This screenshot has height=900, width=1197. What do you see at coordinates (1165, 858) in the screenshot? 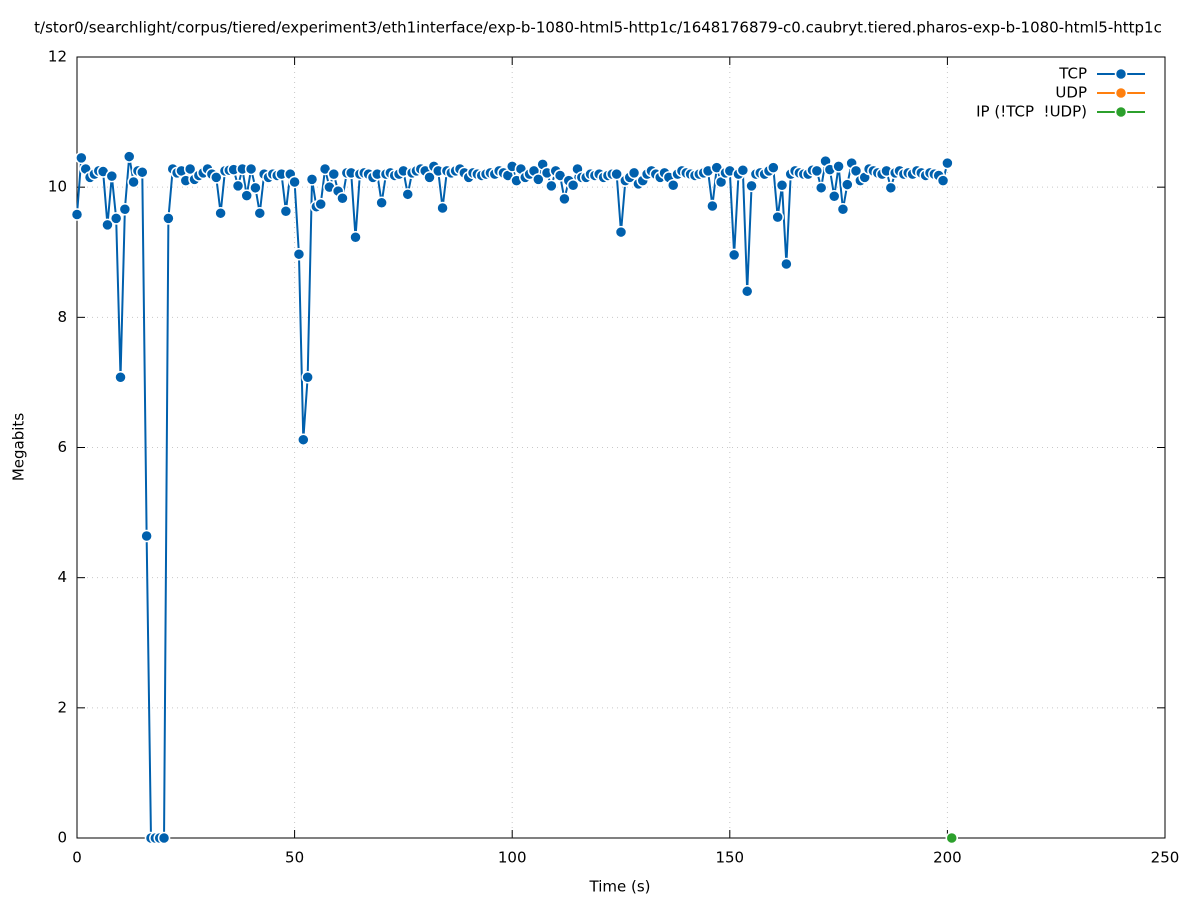
I see `x-tick-label: 250` at bounding box center [1165, 858].